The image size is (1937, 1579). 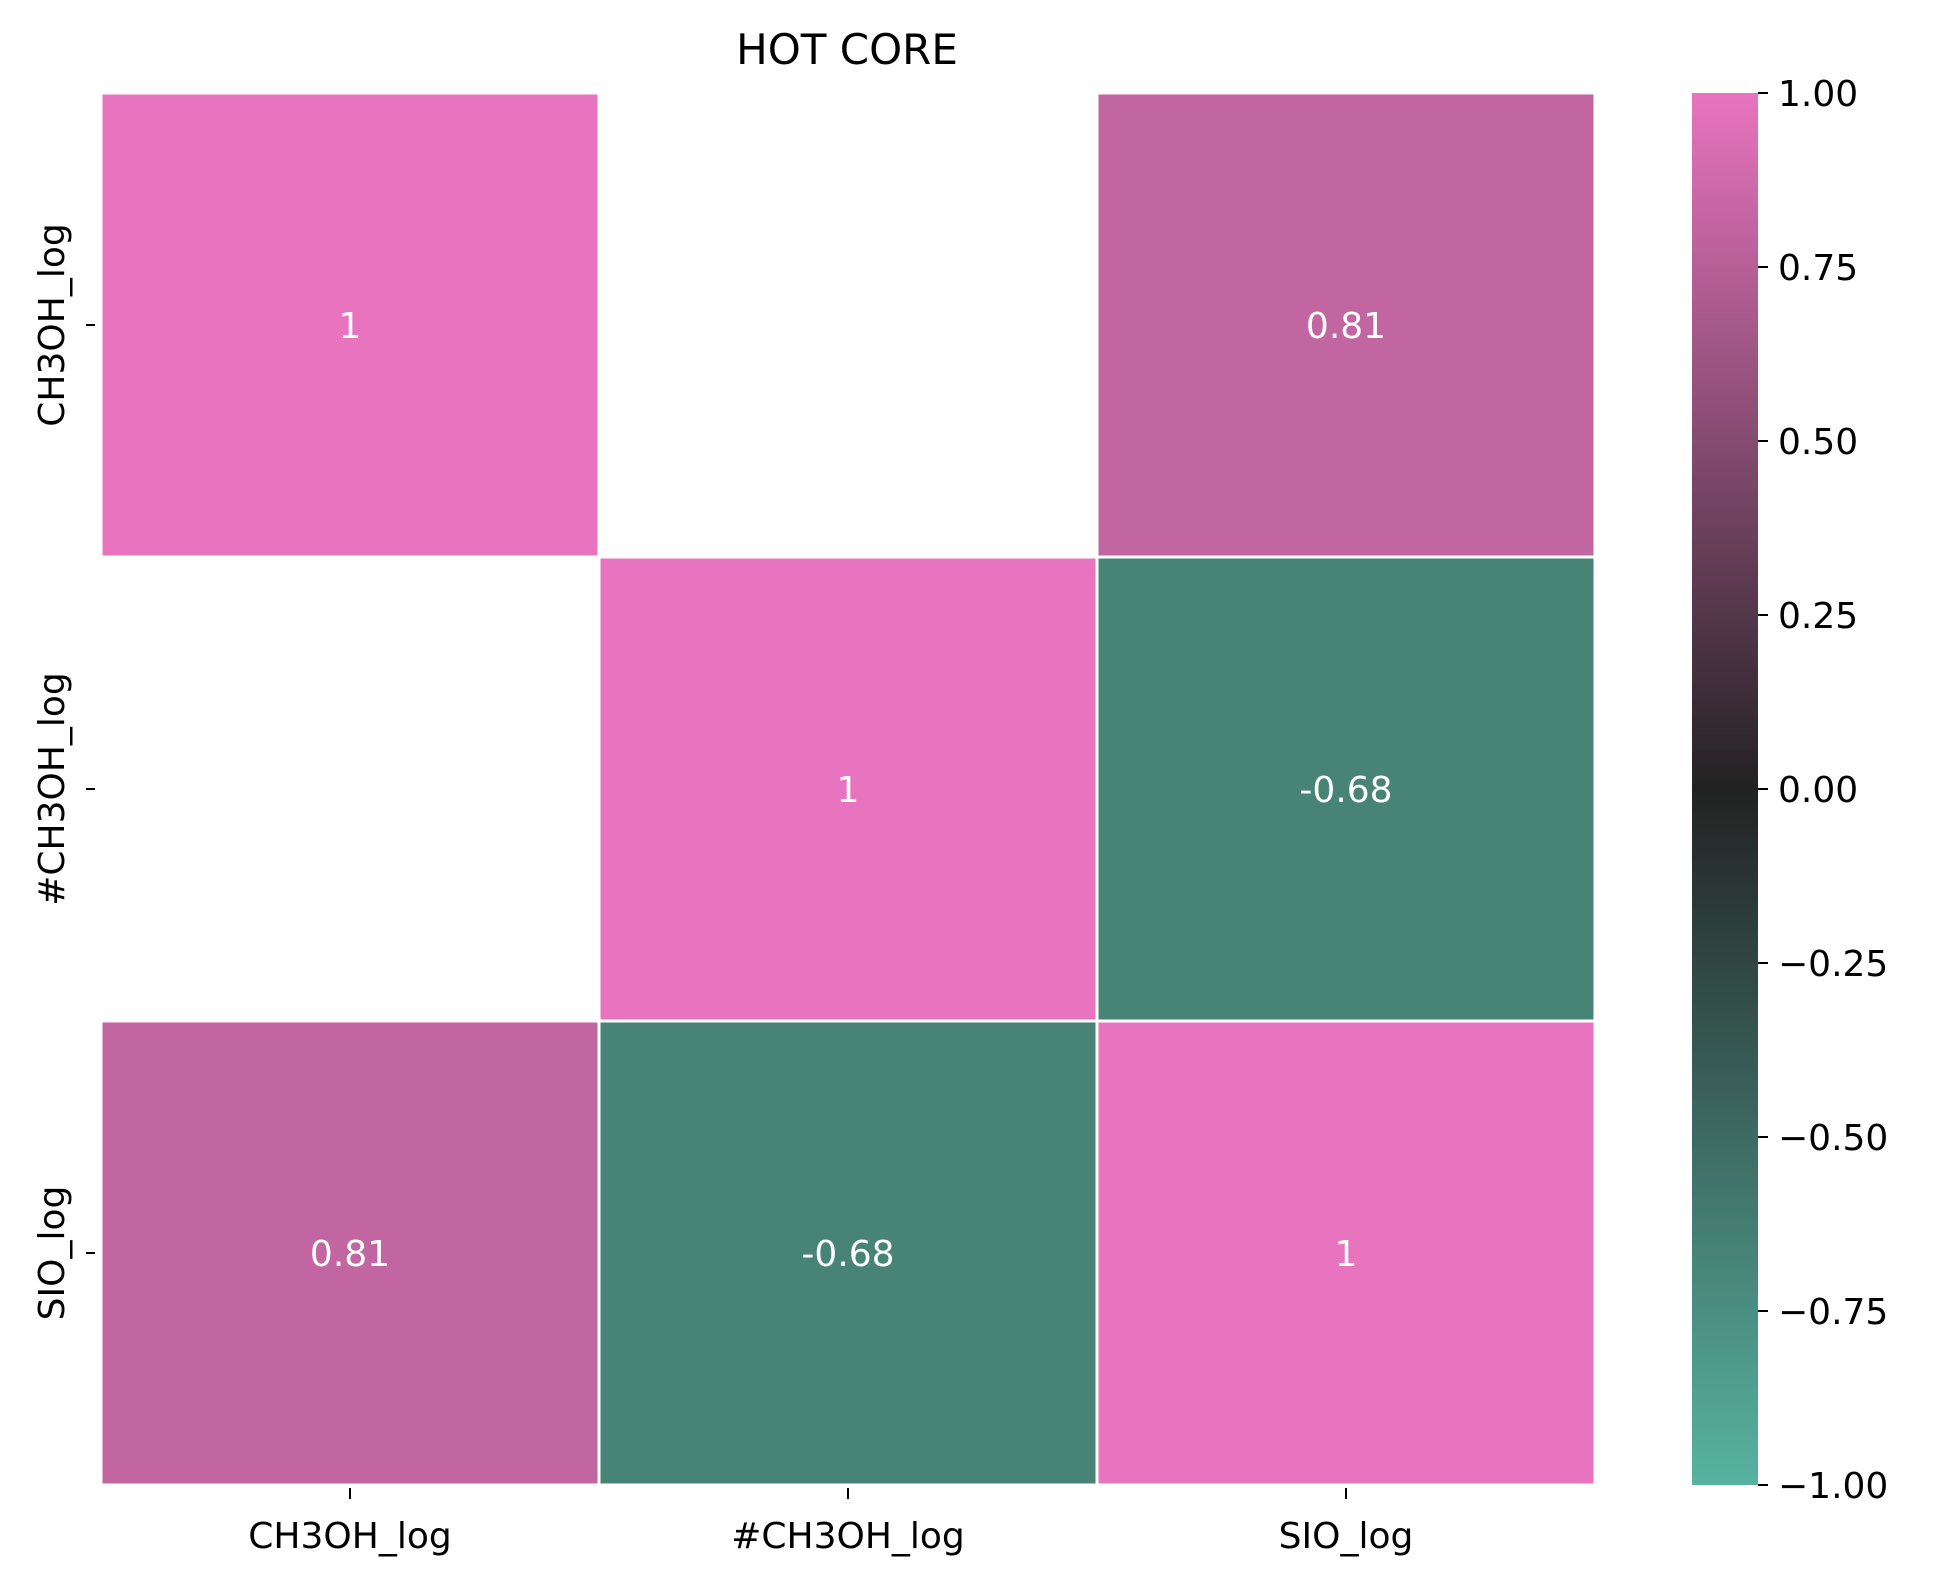 I want to click on colorbar-tick-label: 0.00, so click(x=1818, y=790).